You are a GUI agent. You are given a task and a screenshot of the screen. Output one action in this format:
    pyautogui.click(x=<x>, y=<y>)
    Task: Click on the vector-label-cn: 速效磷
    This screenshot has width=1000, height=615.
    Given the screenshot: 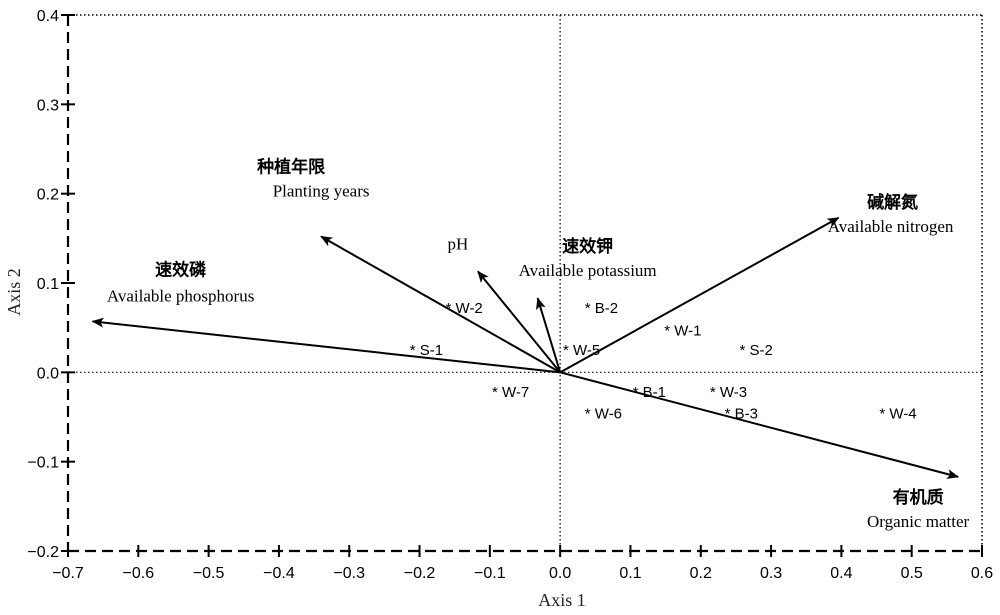 What is the action you would take?
    pyautogui.click(x=181, y=269)
    